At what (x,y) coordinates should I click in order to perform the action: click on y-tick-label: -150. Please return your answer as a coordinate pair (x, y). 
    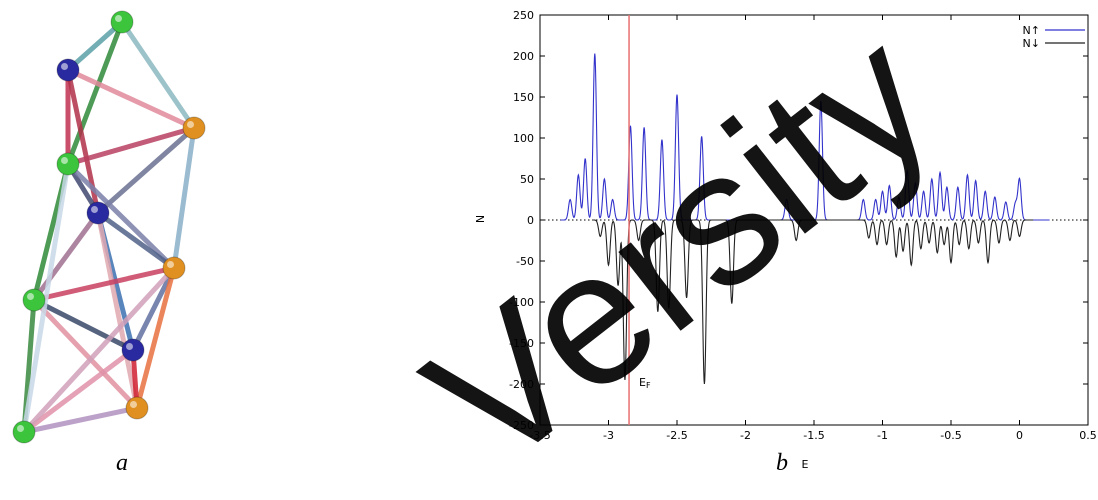
    Looking at the image, I should click on (521, 343).